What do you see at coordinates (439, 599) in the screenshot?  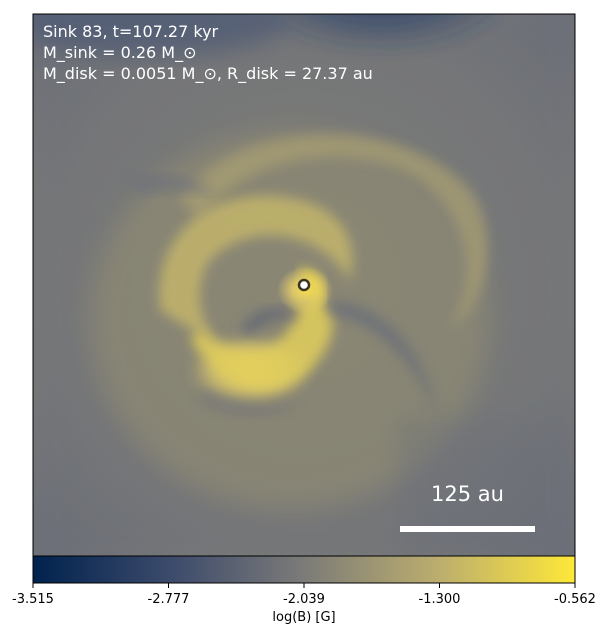 I see `colorbar-tick-label: -1.300` at bounding box center [439, 599].